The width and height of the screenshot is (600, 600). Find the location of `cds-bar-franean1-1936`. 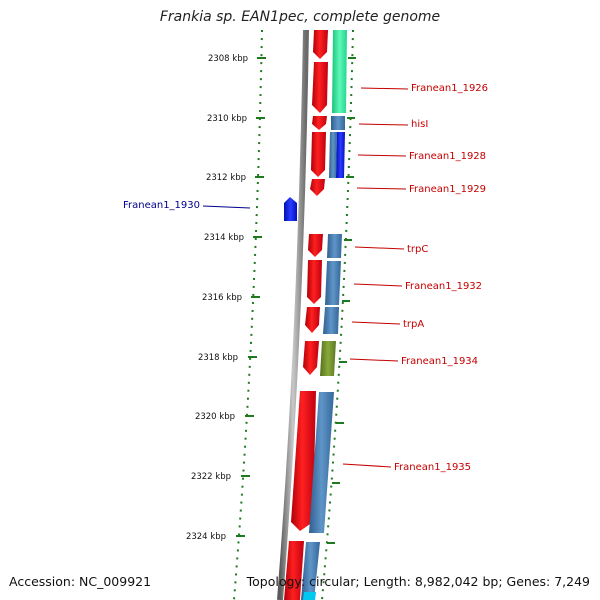

cds-bar-franean1-1936 is located at coordinates (310, 571).